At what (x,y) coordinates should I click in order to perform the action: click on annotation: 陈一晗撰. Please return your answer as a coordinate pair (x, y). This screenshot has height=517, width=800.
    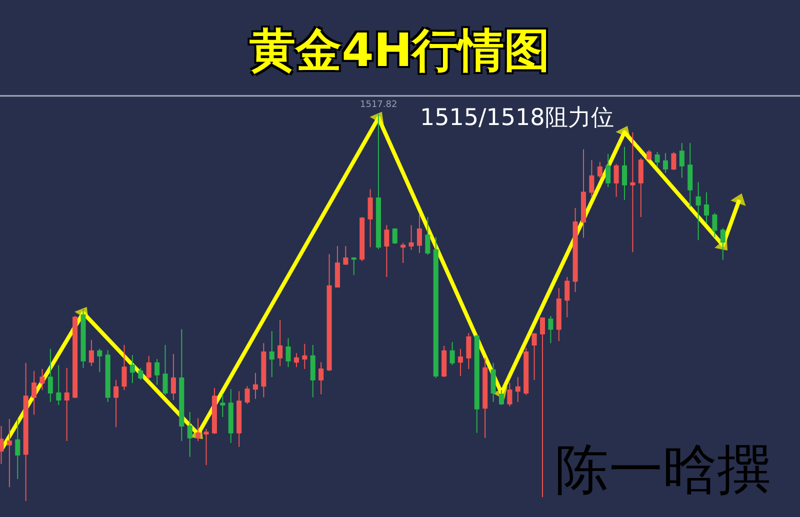
    Looking at the image, I should click on (663, 469).